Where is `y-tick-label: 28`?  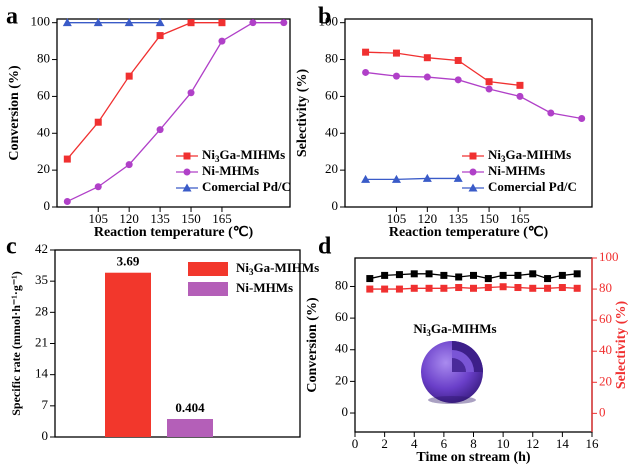
y-tick-label: 28 is located at coordinates (41, 310).